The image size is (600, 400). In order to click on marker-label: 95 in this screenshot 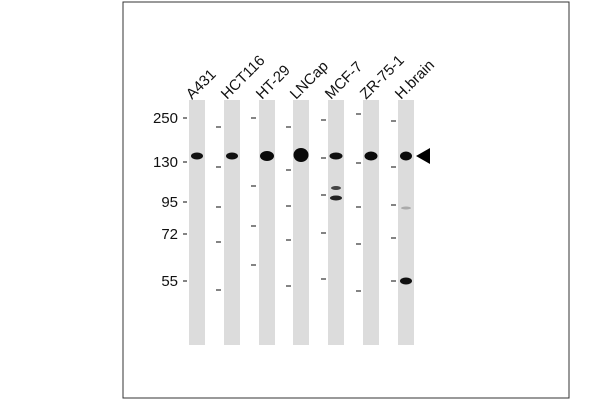, I will do `click(169, 202)`.